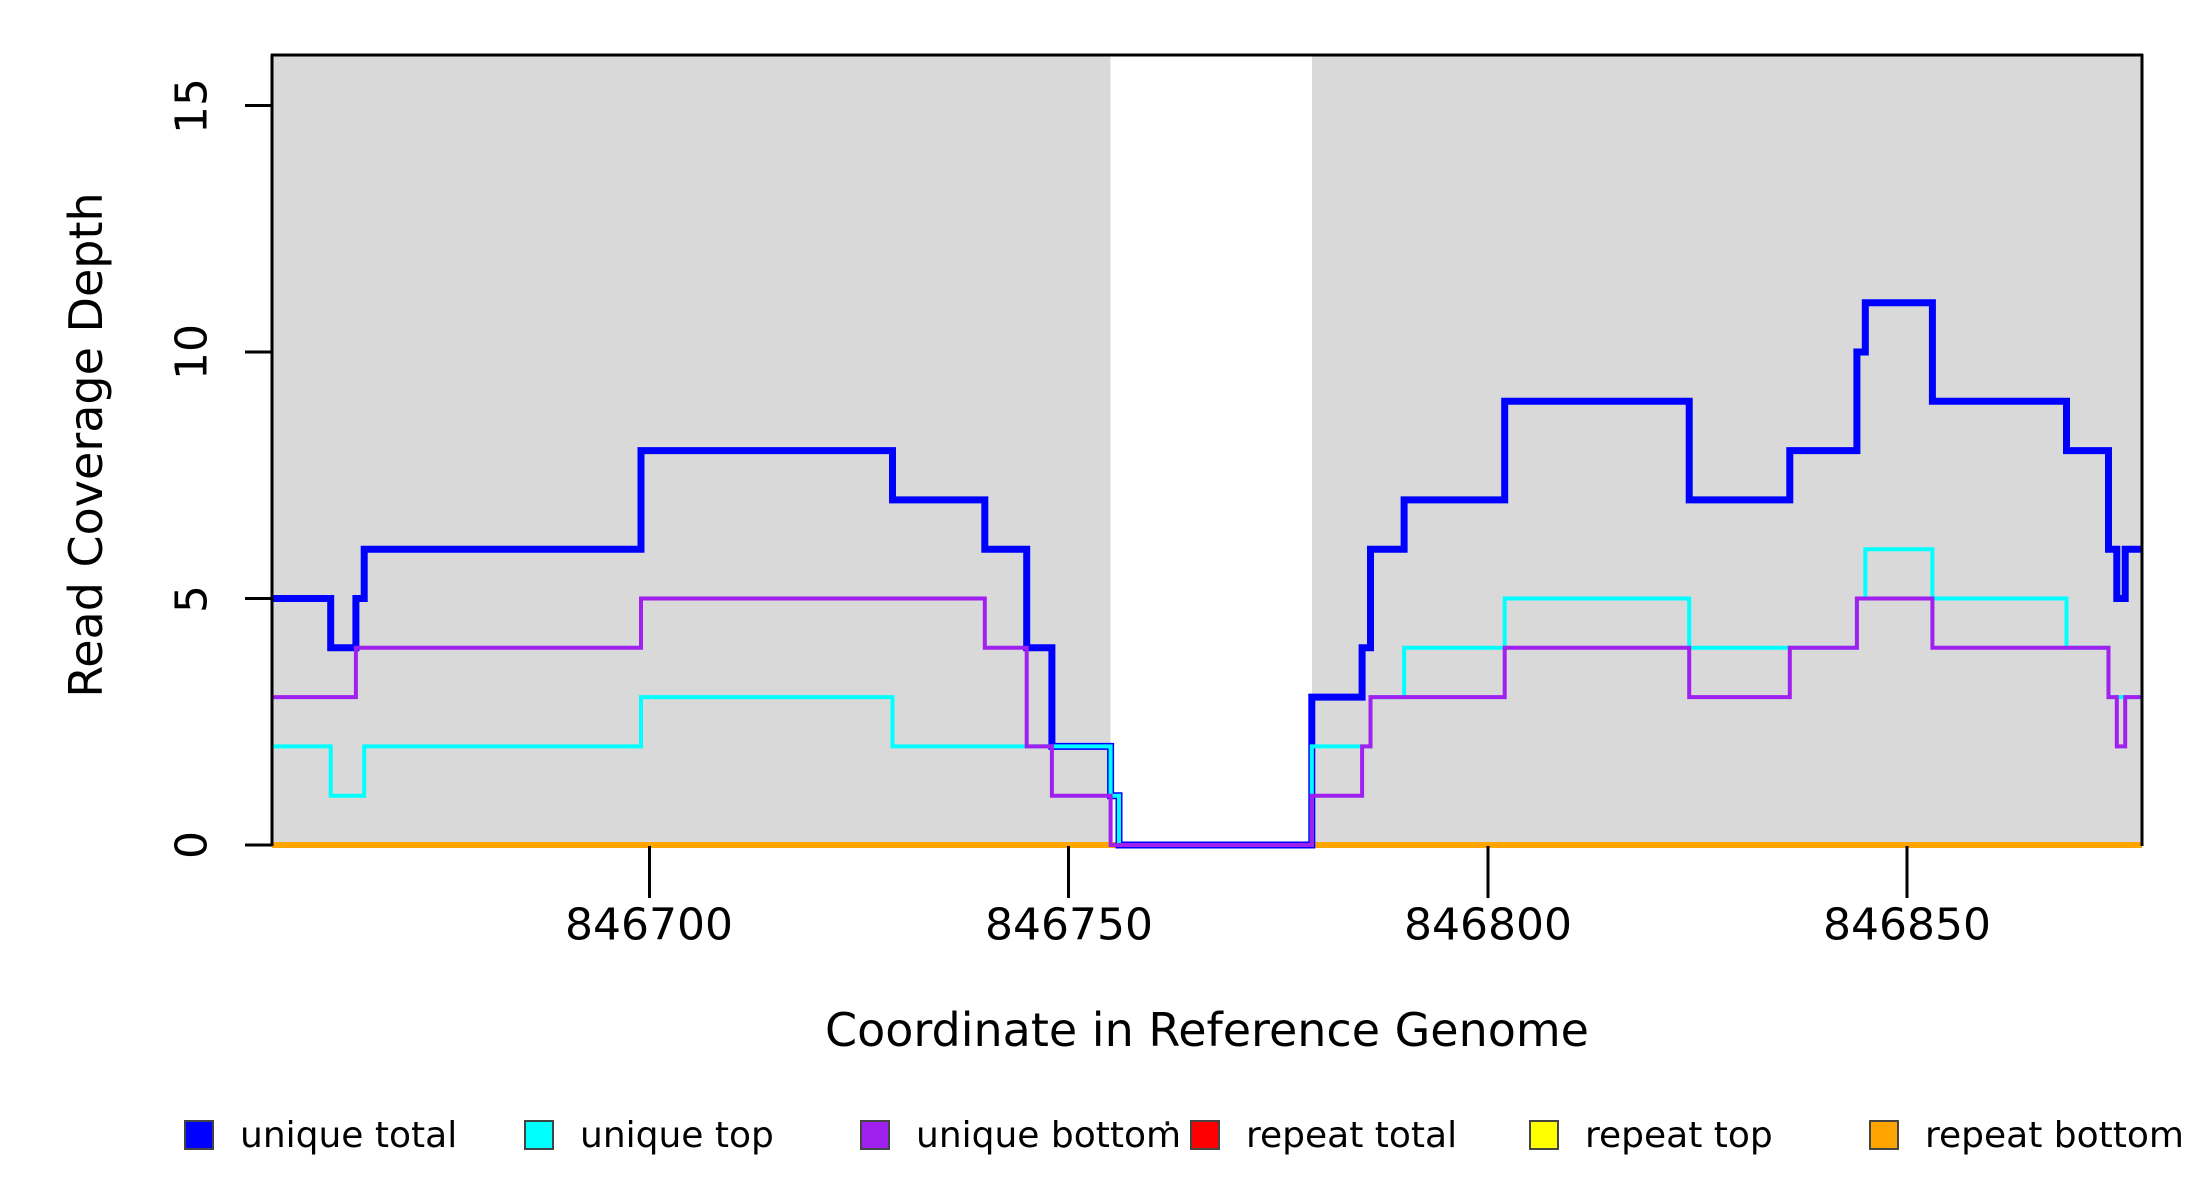 This screenshot has width=2200, height=1200. Describe the element at coordinates (192, 845) in the screenshot. I see `y-tick-label-0: 0` at that location.